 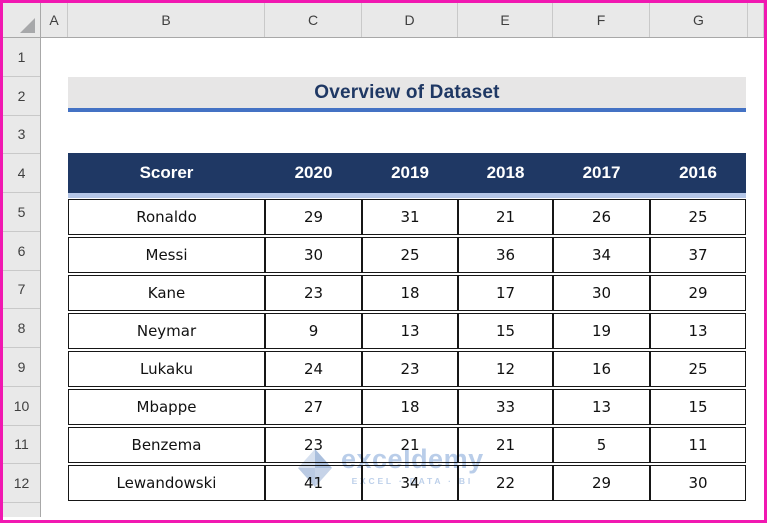 I want to click on column-header-f: F, so click(x=601, y=20).